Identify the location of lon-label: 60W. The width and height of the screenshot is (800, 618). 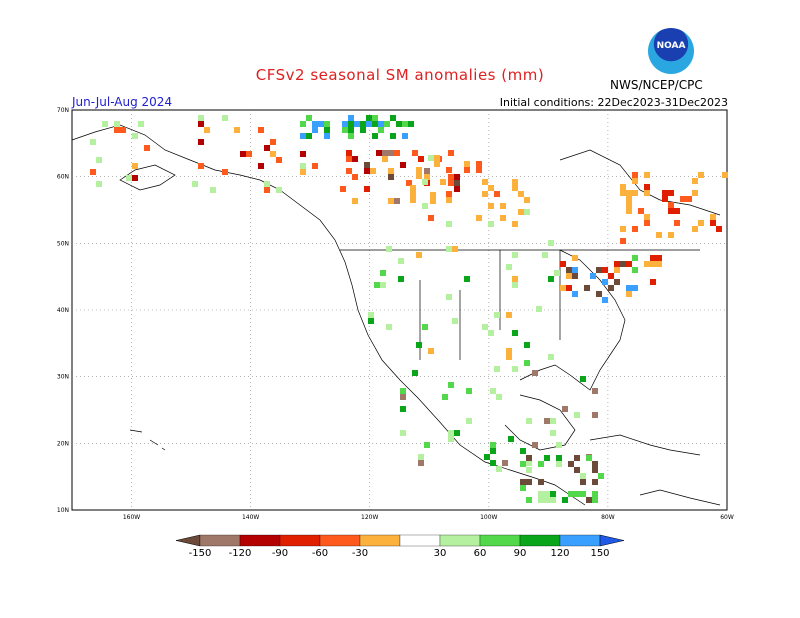
(727, 517).